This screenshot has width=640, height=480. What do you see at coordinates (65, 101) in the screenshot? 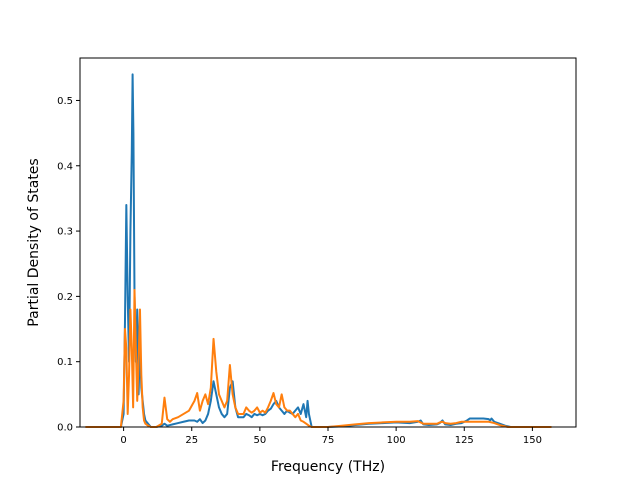
I see `y-tick-label: 0.5` at bounding box center [65, 101].